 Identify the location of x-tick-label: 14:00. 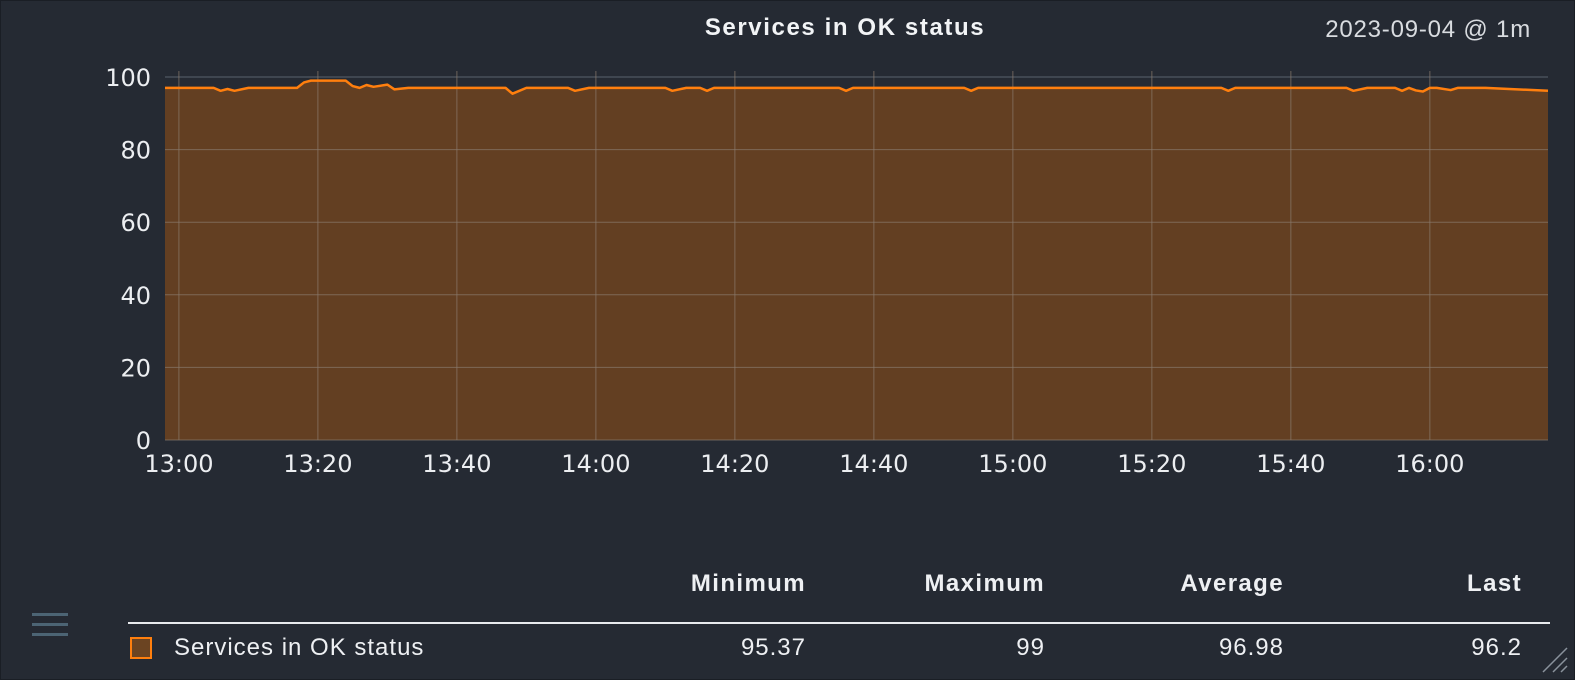
(595, 464).